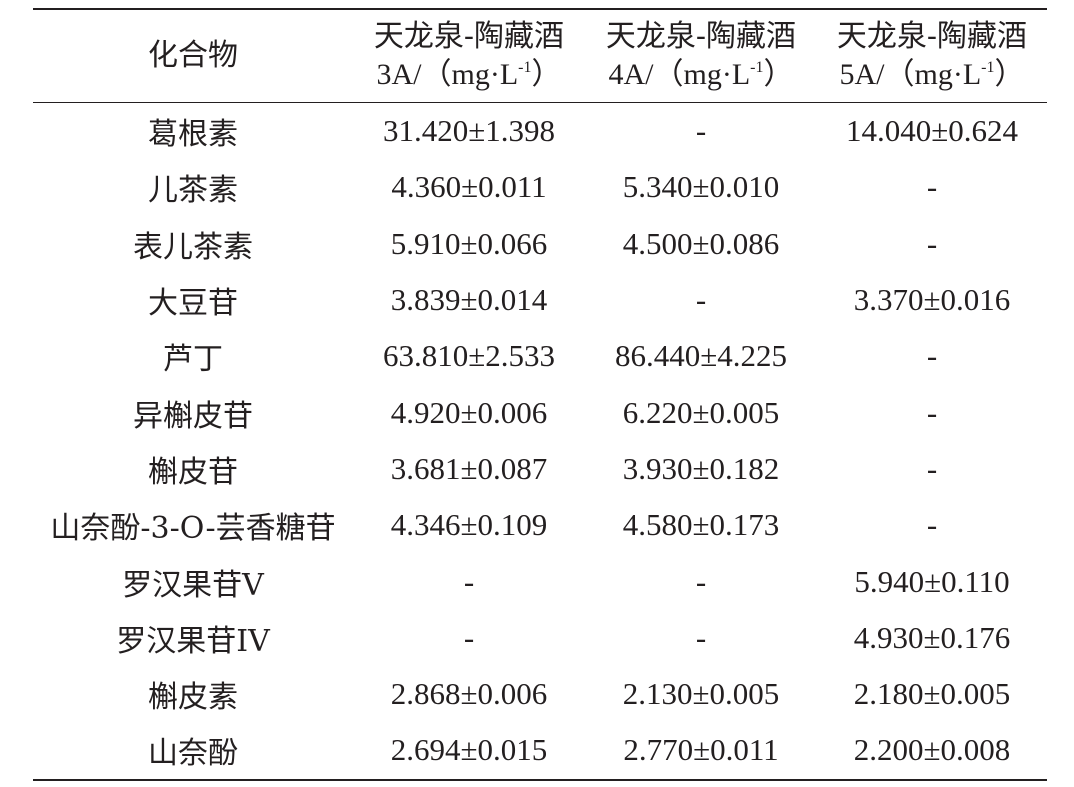 The height and width of the screenshot is (787, 1074). I want to click on compound-name-cell: 槲皮苷, so click(193, 472).